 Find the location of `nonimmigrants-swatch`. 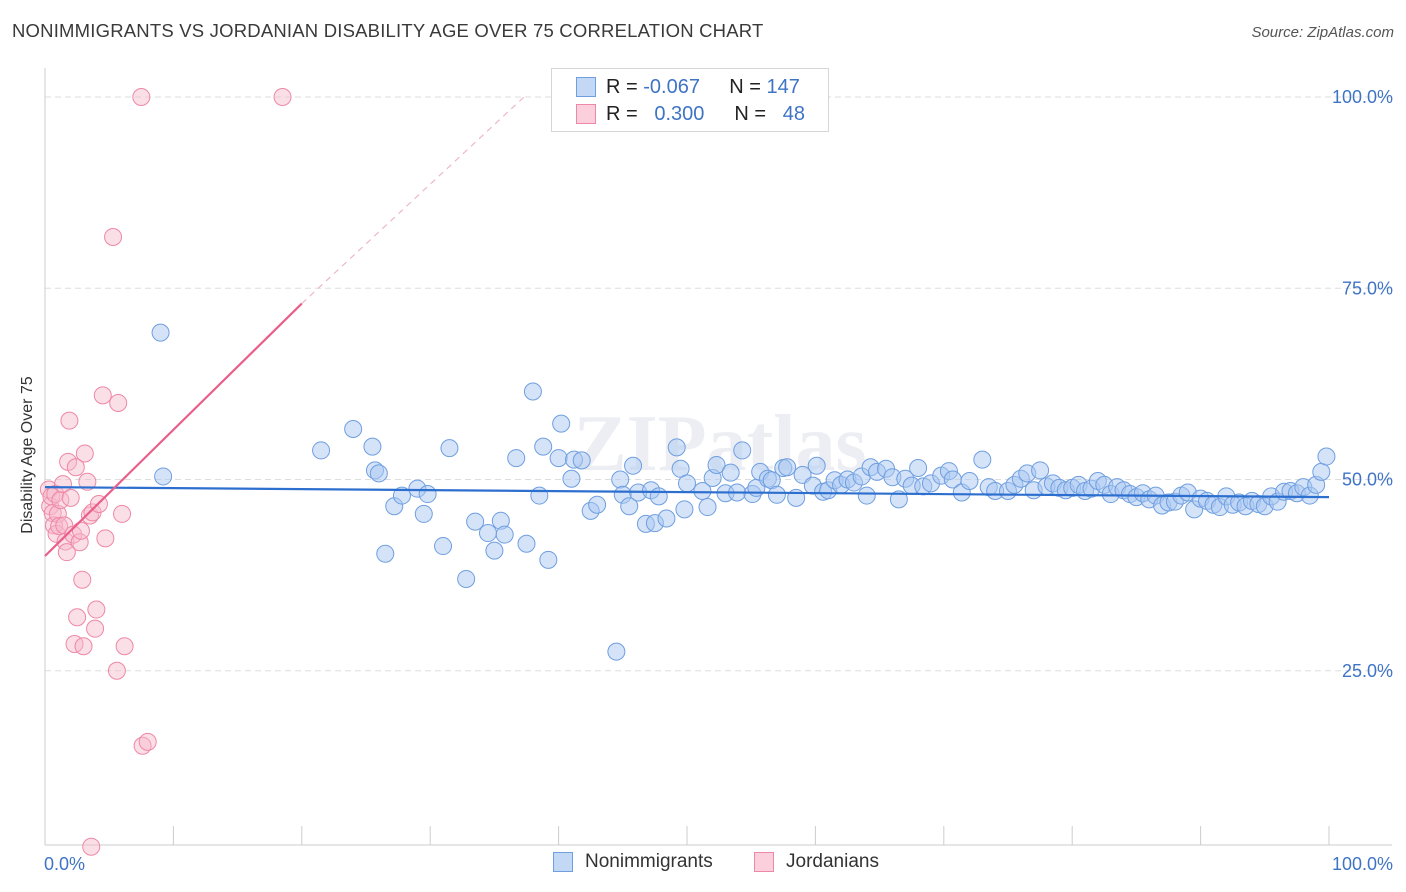

nonimmigrants-swatch is located at coordinates (586, 87).